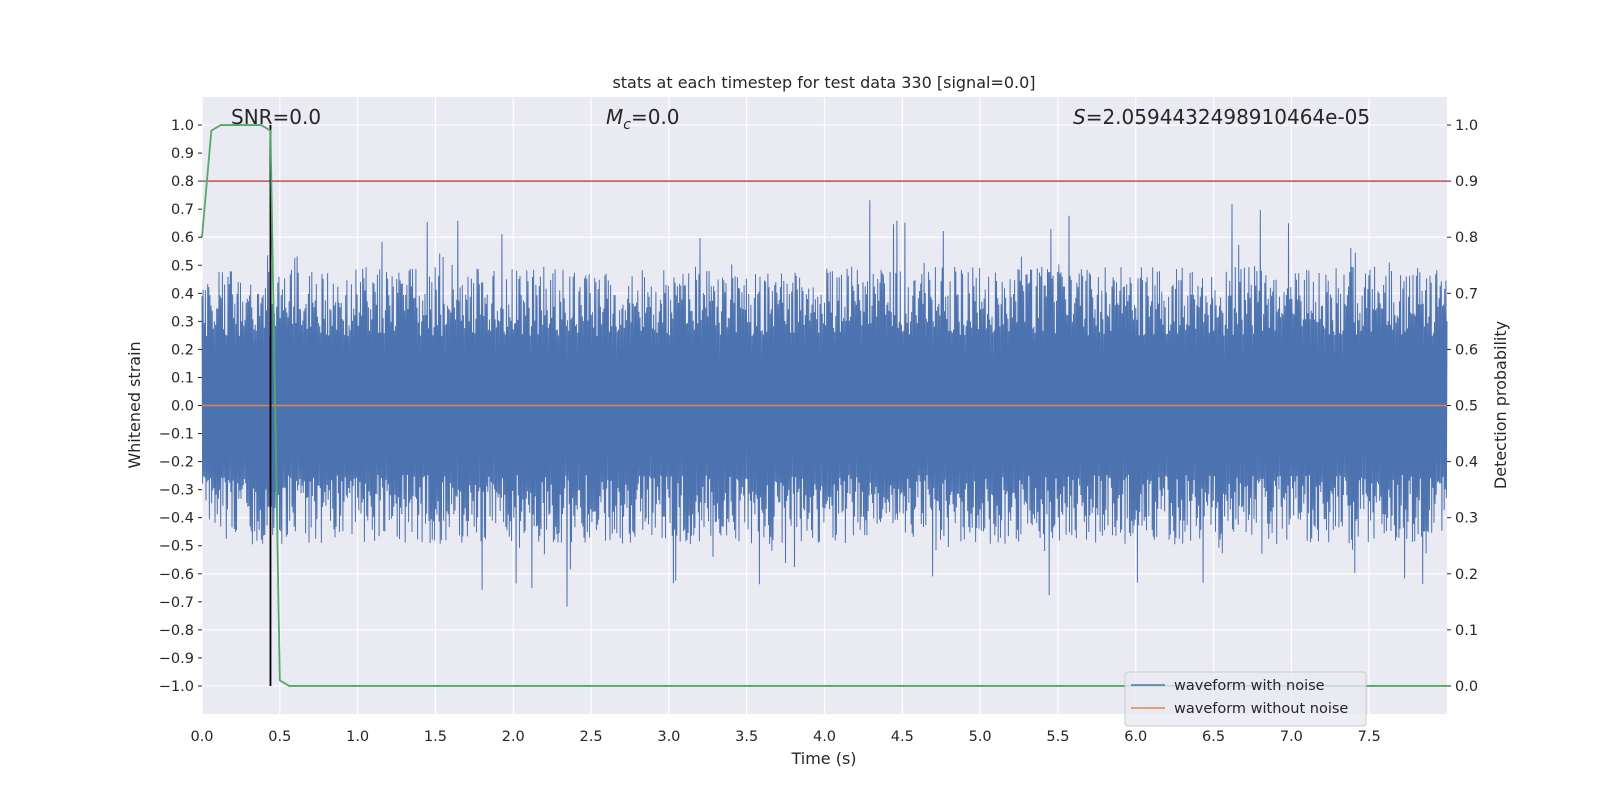  Describe the element at coordinates (1228, 117) in the screenshot. I see `s-value: =2.0594432498910464e-05` at that location.